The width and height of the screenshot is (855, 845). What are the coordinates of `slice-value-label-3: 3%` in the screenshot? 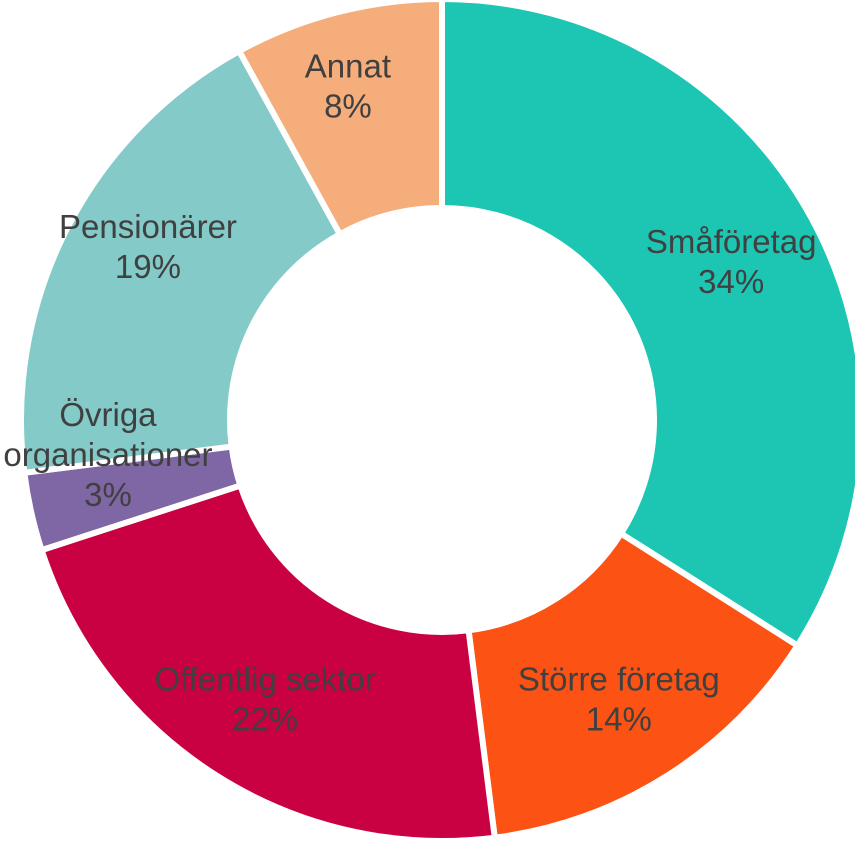 It's located at (108, 494).